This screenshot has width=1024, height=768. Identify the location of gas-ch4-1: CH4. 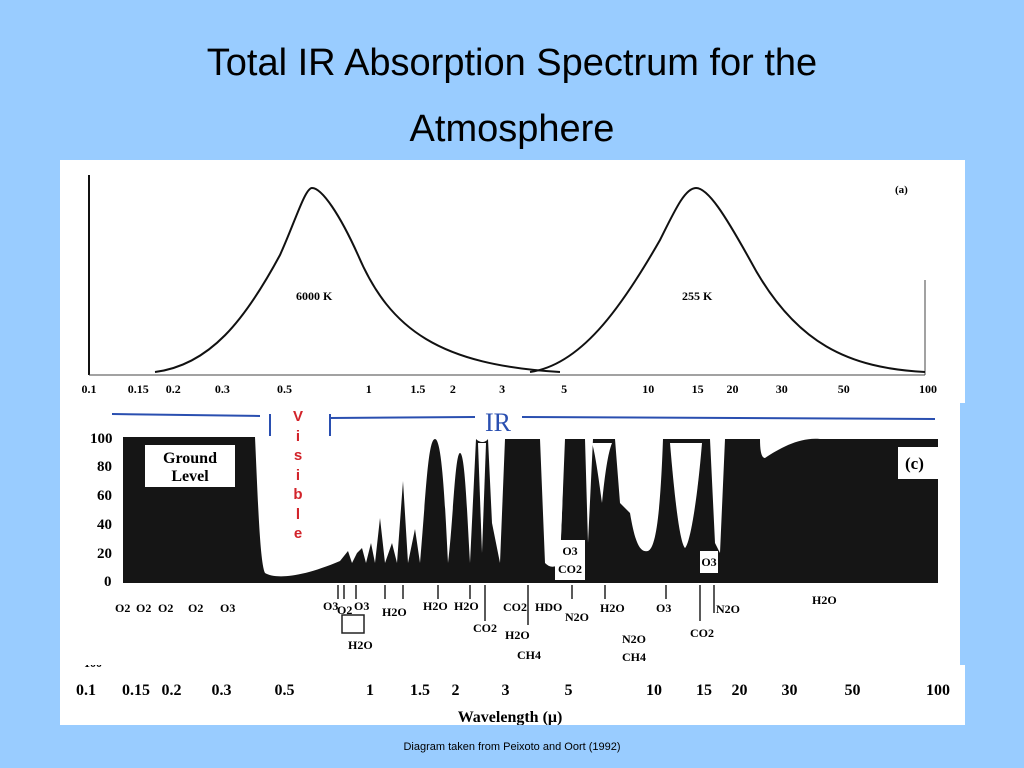
(529, 655).